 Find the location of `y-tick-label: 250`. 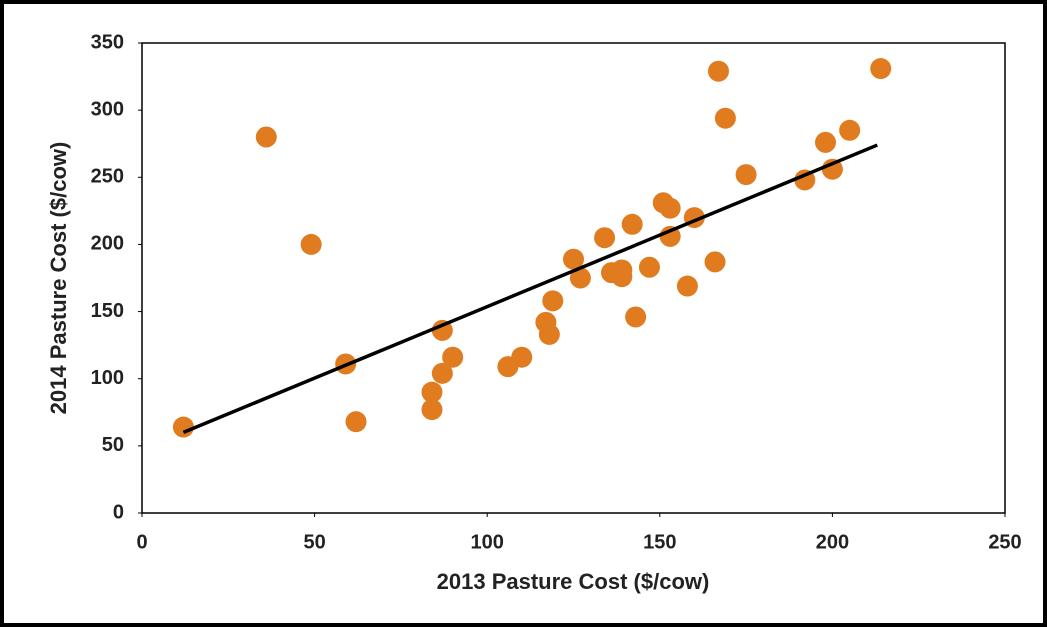

y-tick-label: 250 is located at coordinates (107, 177).